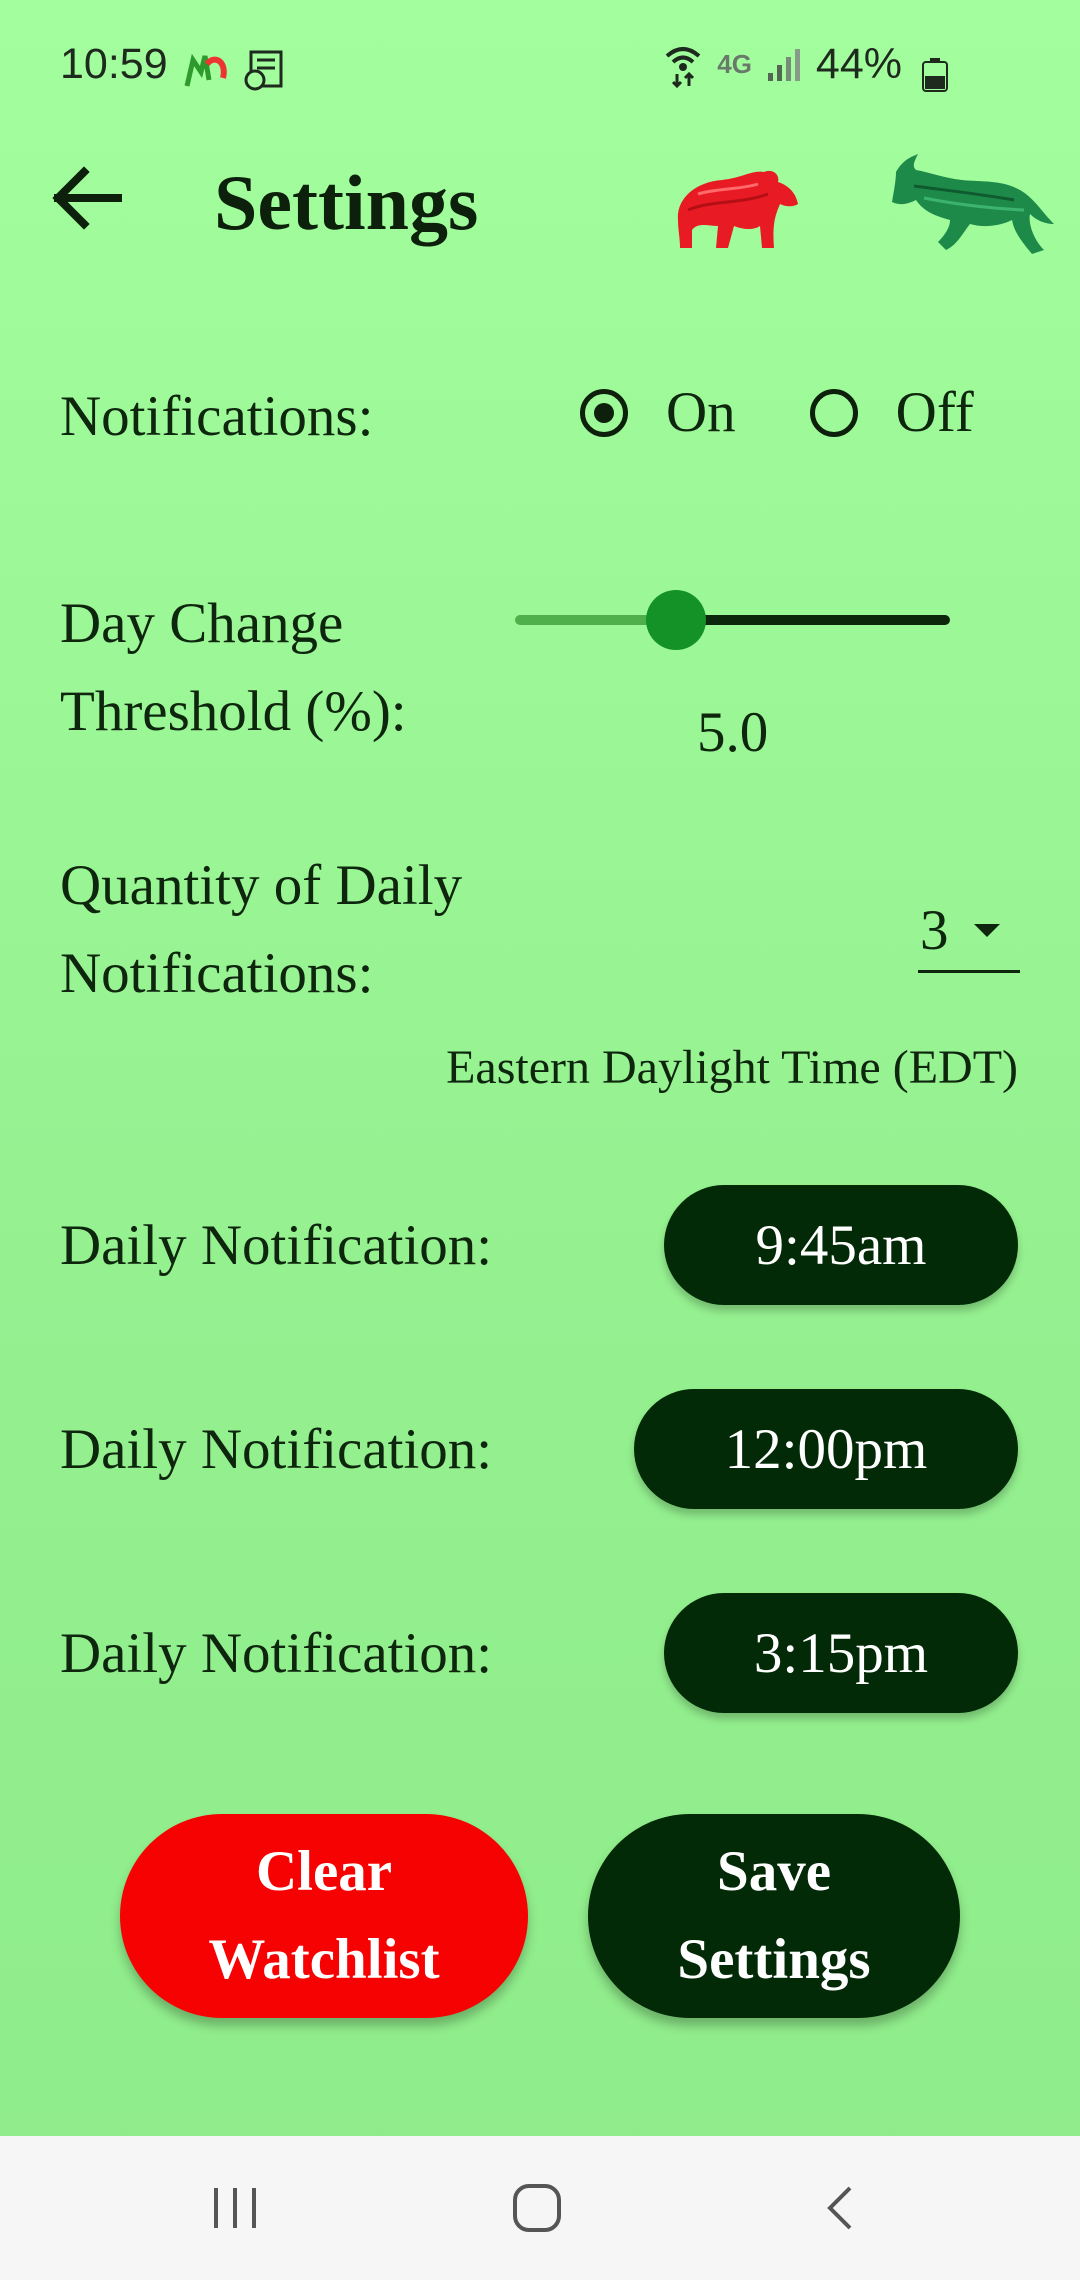 This screenshot has height=2280, width=1080. I want to click on save-settings-button: Save Settings, so click(774, 1916).